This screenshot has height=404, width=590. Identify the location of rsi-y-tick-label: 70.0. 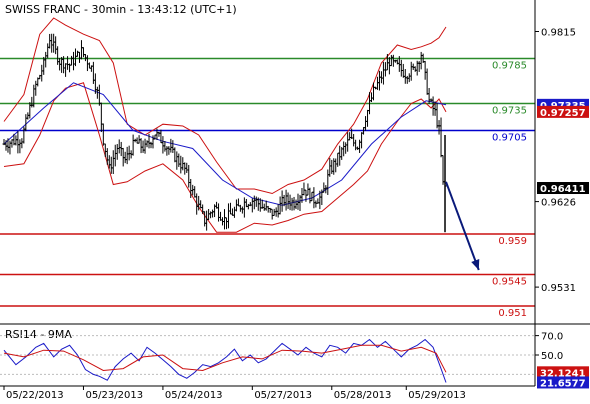
(552, 337).